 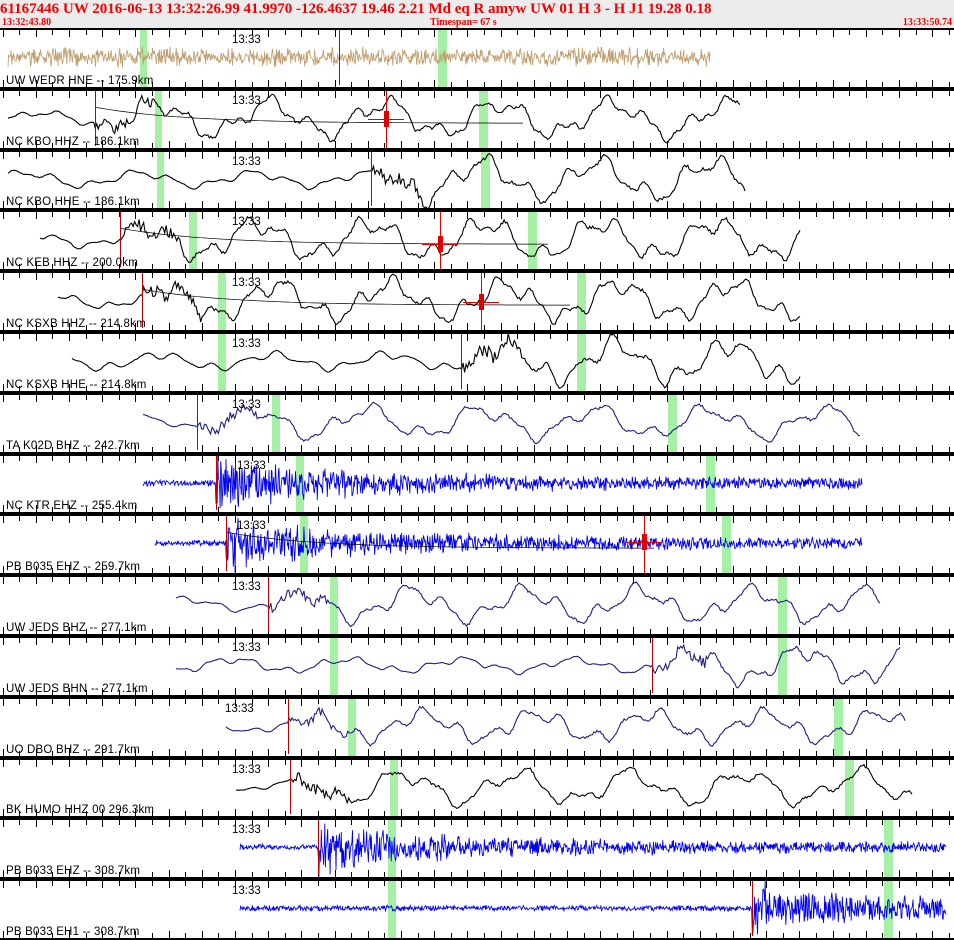 I want to click on channel-label: NC KSXB HHZ -- 214.8km, so click(x=76, y=323).